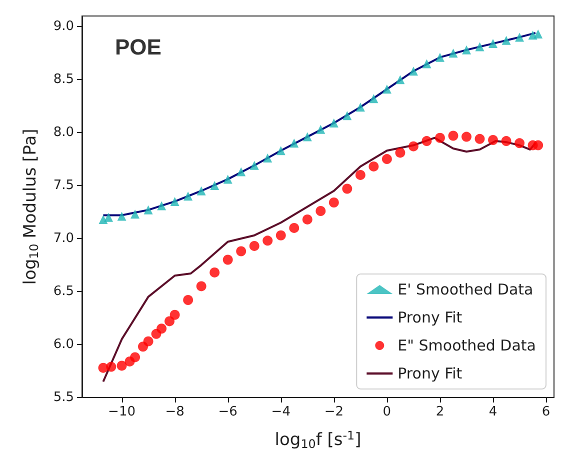 This screenshot has width=568, height=463. Describe the element at coordinates (440, 412) in the screenshot. I see `x-tick-label: 2` at that location.